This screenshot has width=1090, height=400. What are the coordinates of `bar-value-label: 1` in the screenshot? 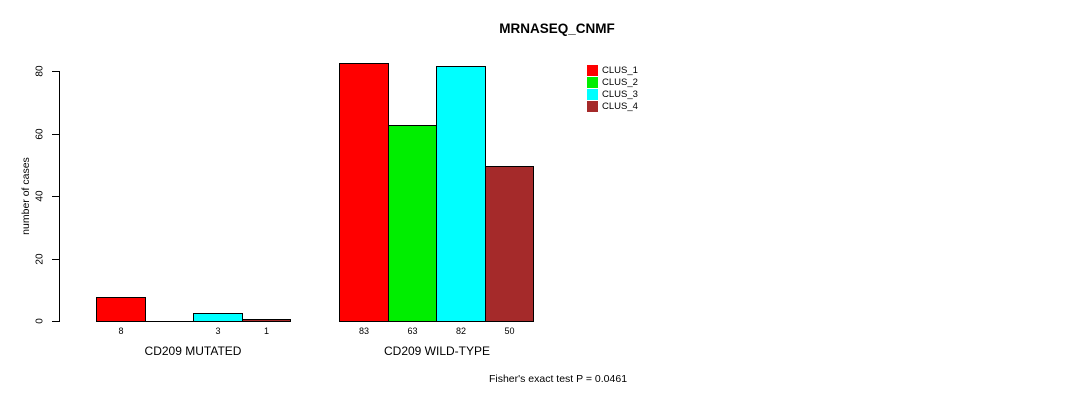 It's located at (266, 331).